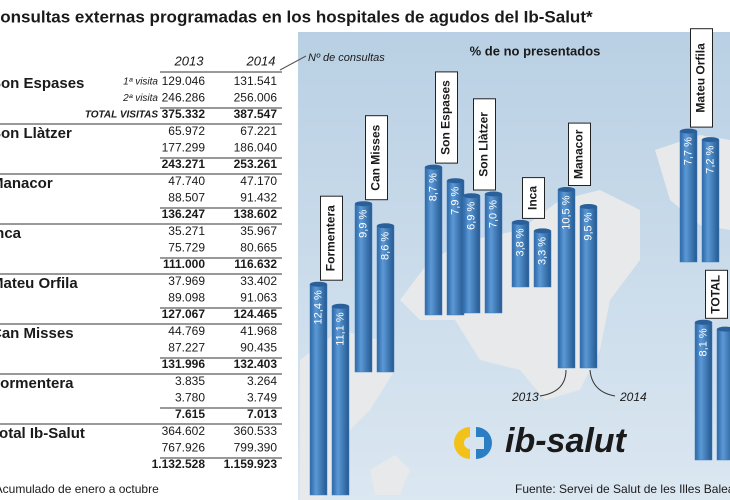 The width and height of the screenshot is (730, 500). I want to click on table-cell: 47.170, so click(258, 181).